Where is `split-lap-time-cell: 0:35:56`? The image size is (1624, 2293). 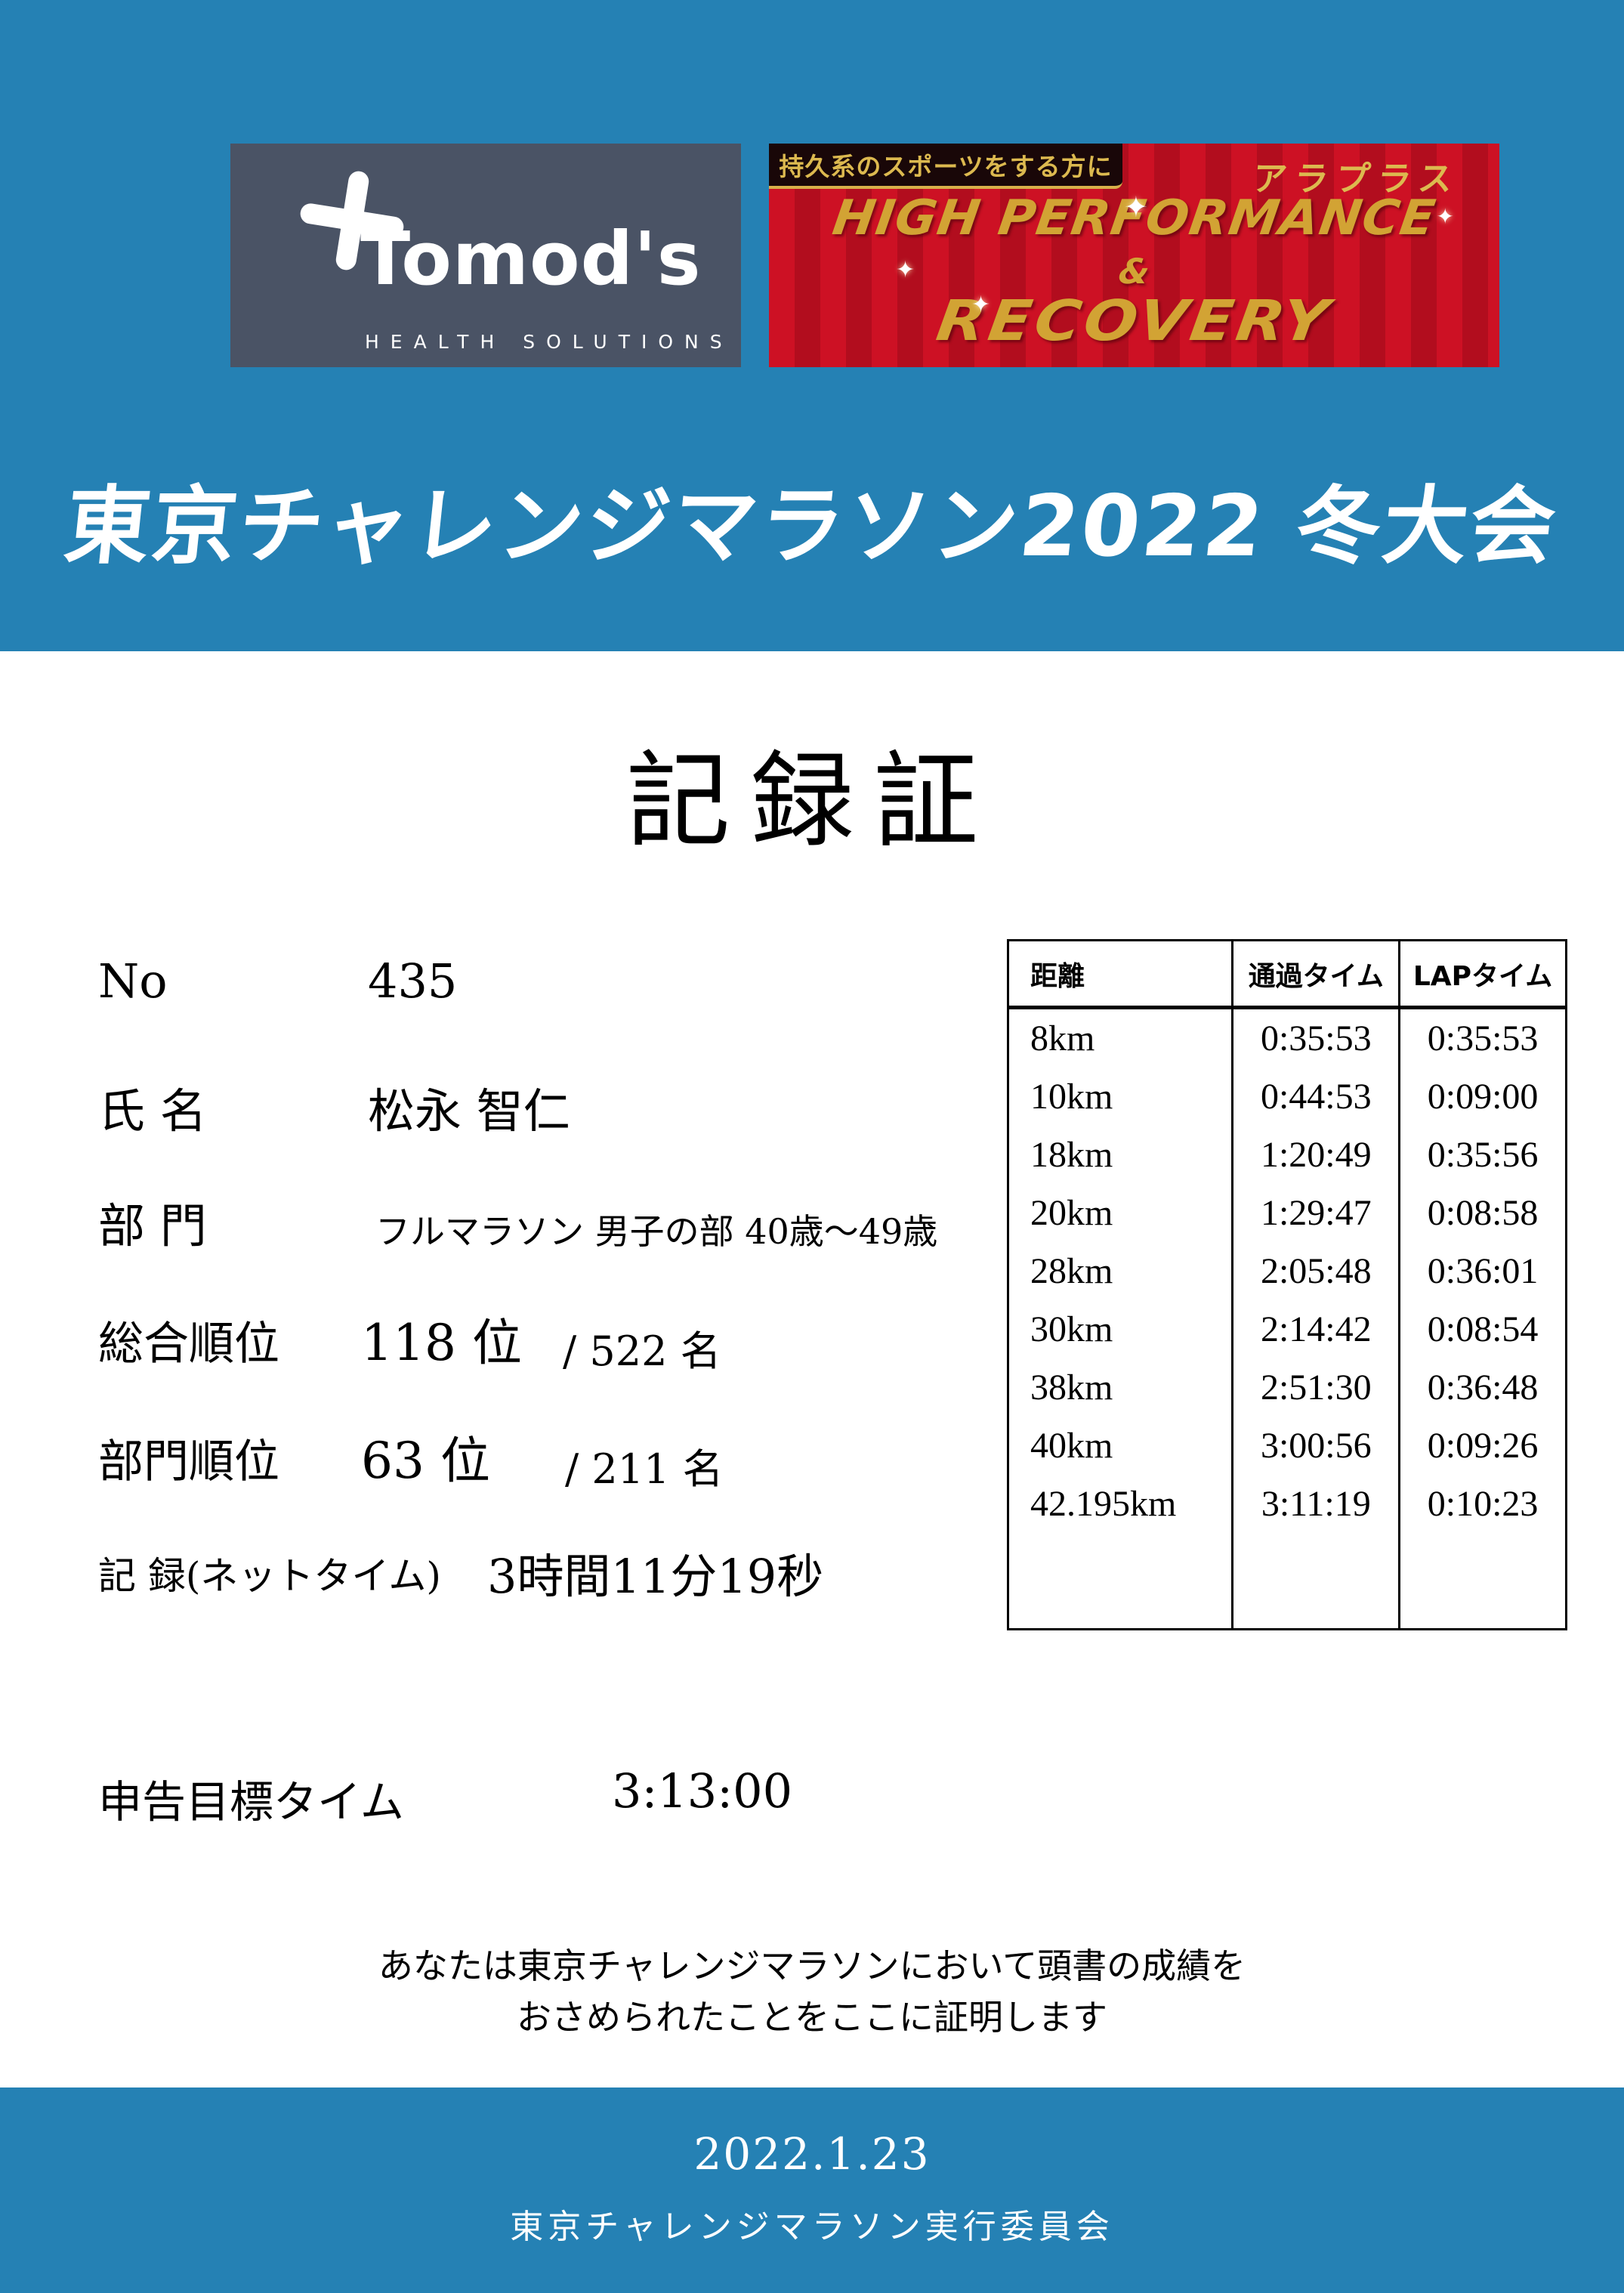
split-lap-time-cell: 0:35:56 is located at coordinates (1481, 1155).